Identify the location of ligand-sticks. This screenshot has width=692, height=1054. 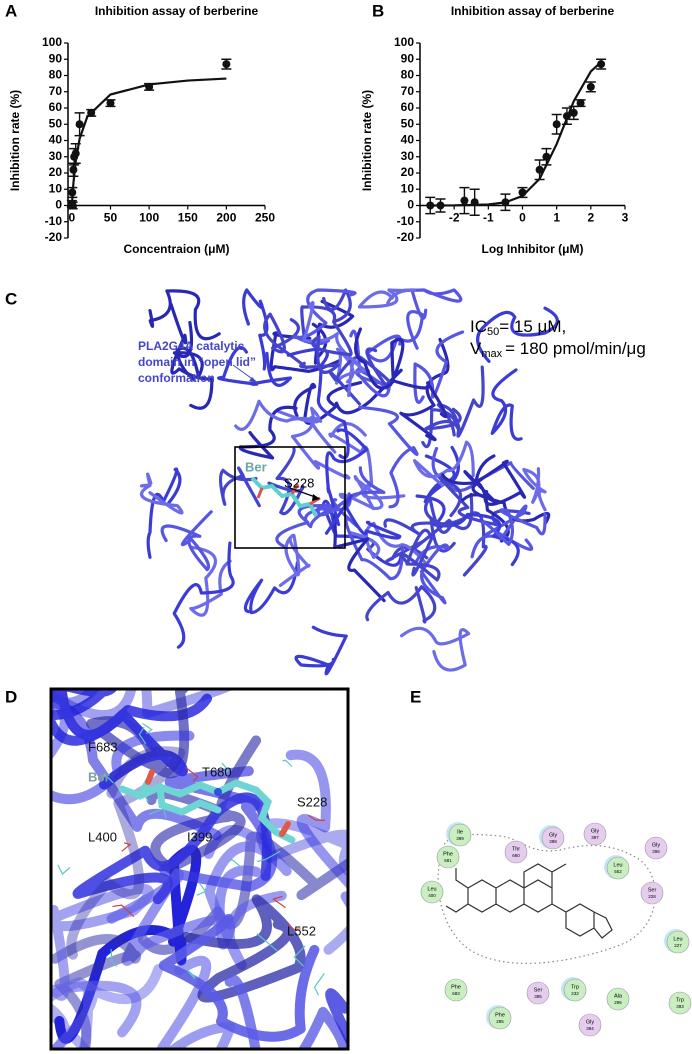
(285, 496).